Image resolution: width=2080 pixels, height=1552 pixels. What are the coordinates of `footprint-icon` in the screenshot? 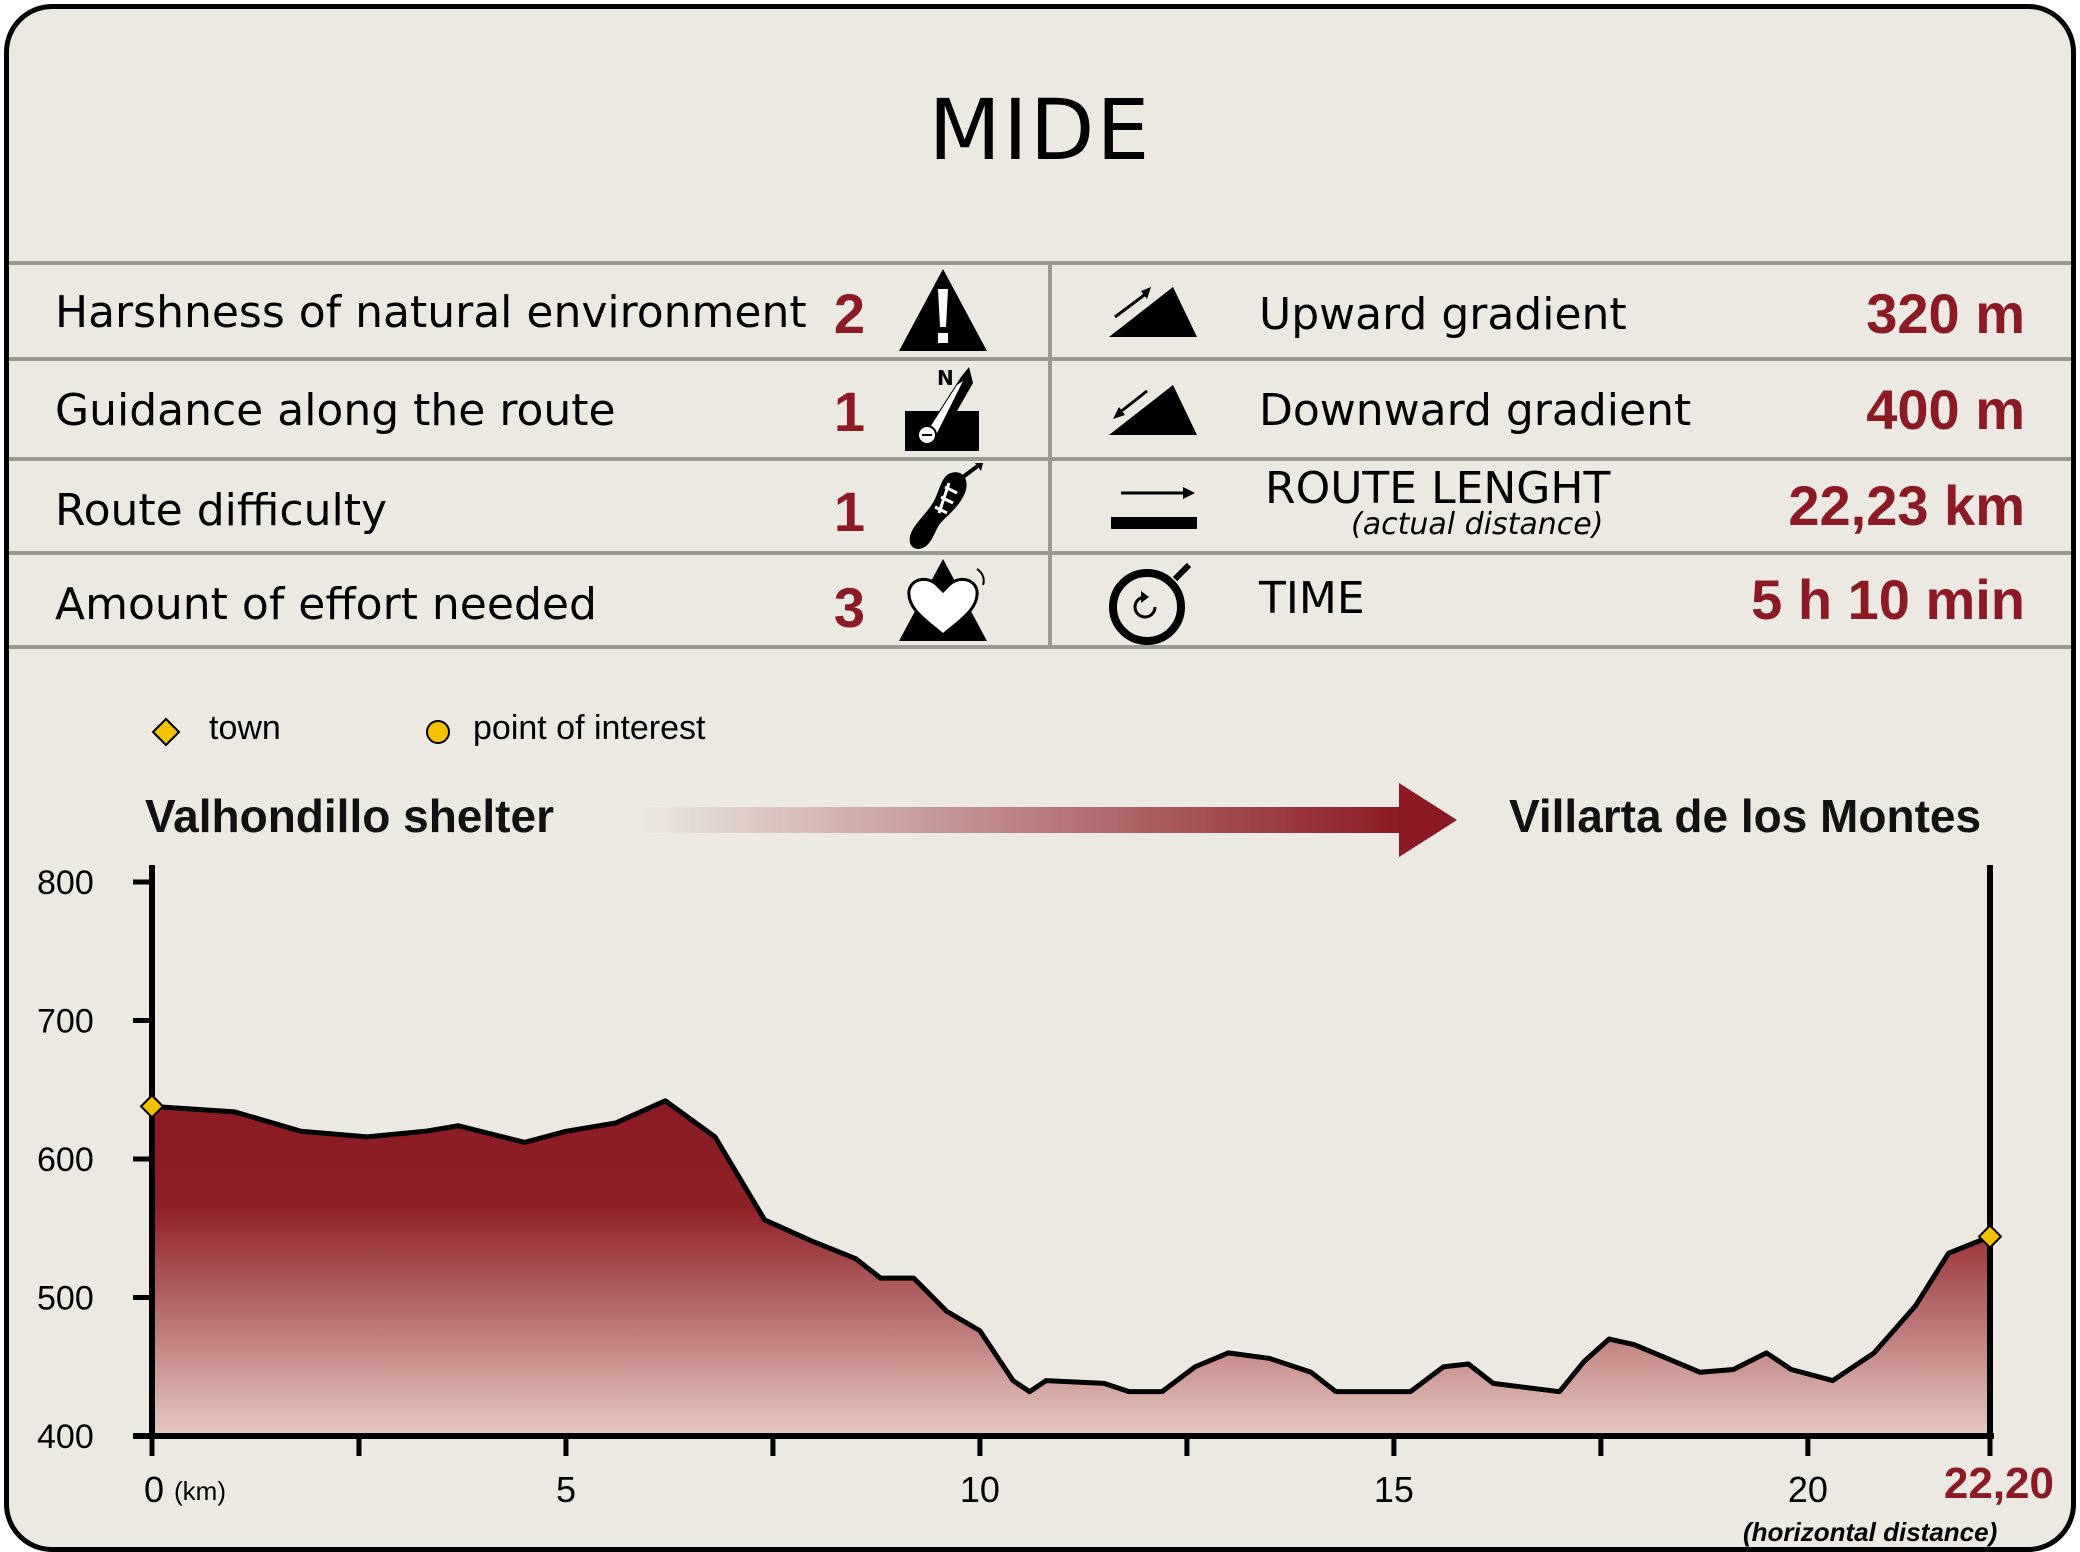 It's located at (946, 506).